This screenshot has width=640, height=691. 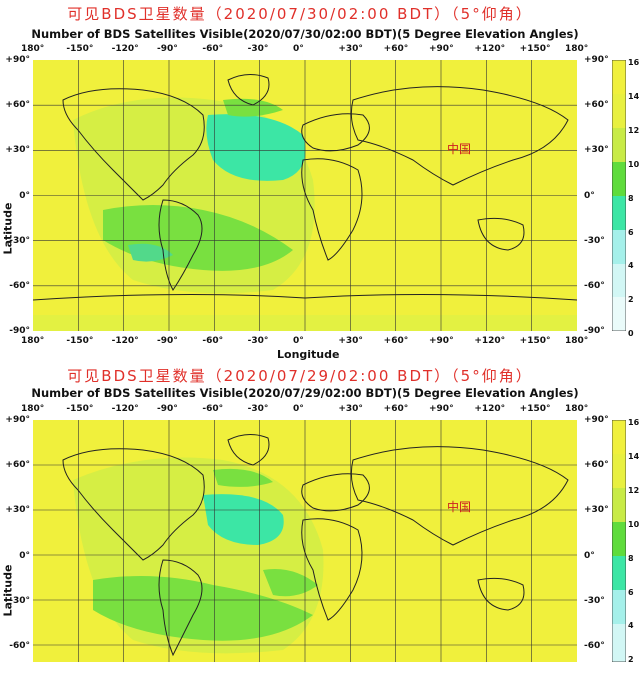 I want to click on lat-ticks-right: +90° +60° +30° 0° -30° -60° -90°, so click(x=596, y=195).